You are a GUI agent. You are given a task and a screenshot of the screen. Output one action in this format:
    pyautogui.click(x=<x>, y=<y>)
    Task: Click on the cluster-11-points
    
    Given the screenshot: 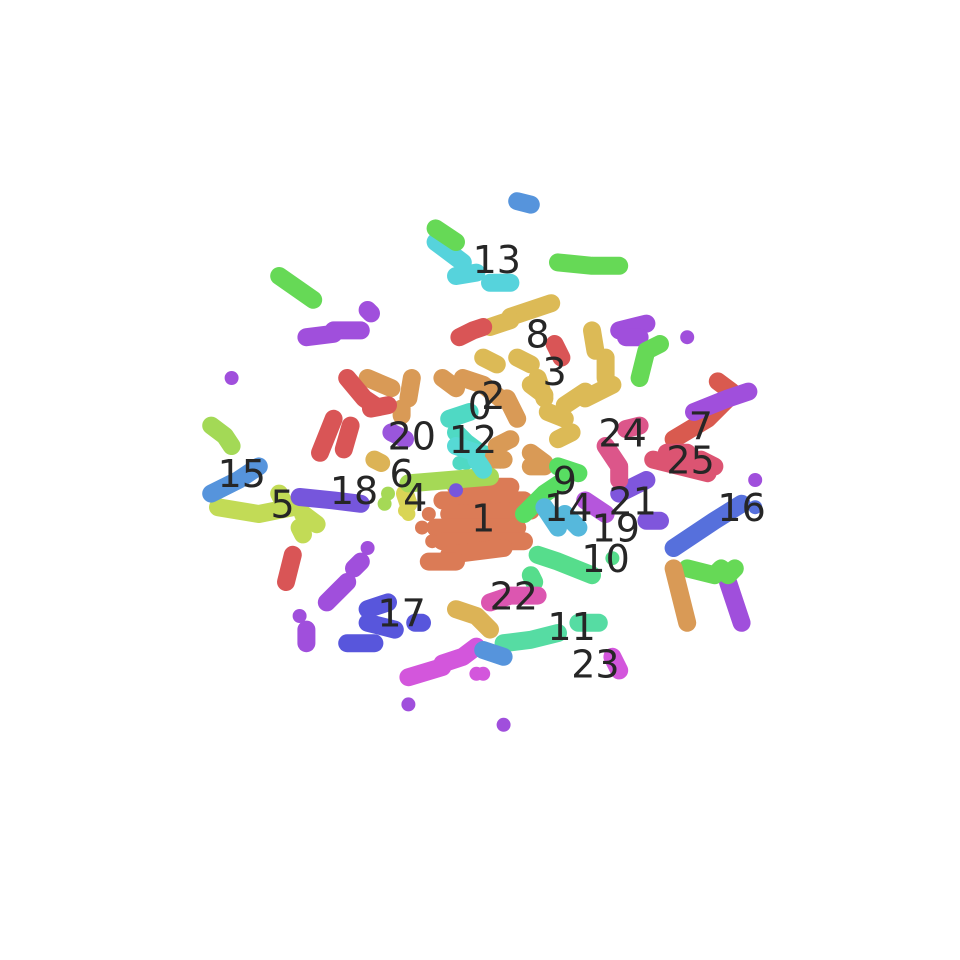 What is the action you would take?
    pyautogui.click(x=551, y=633)
    